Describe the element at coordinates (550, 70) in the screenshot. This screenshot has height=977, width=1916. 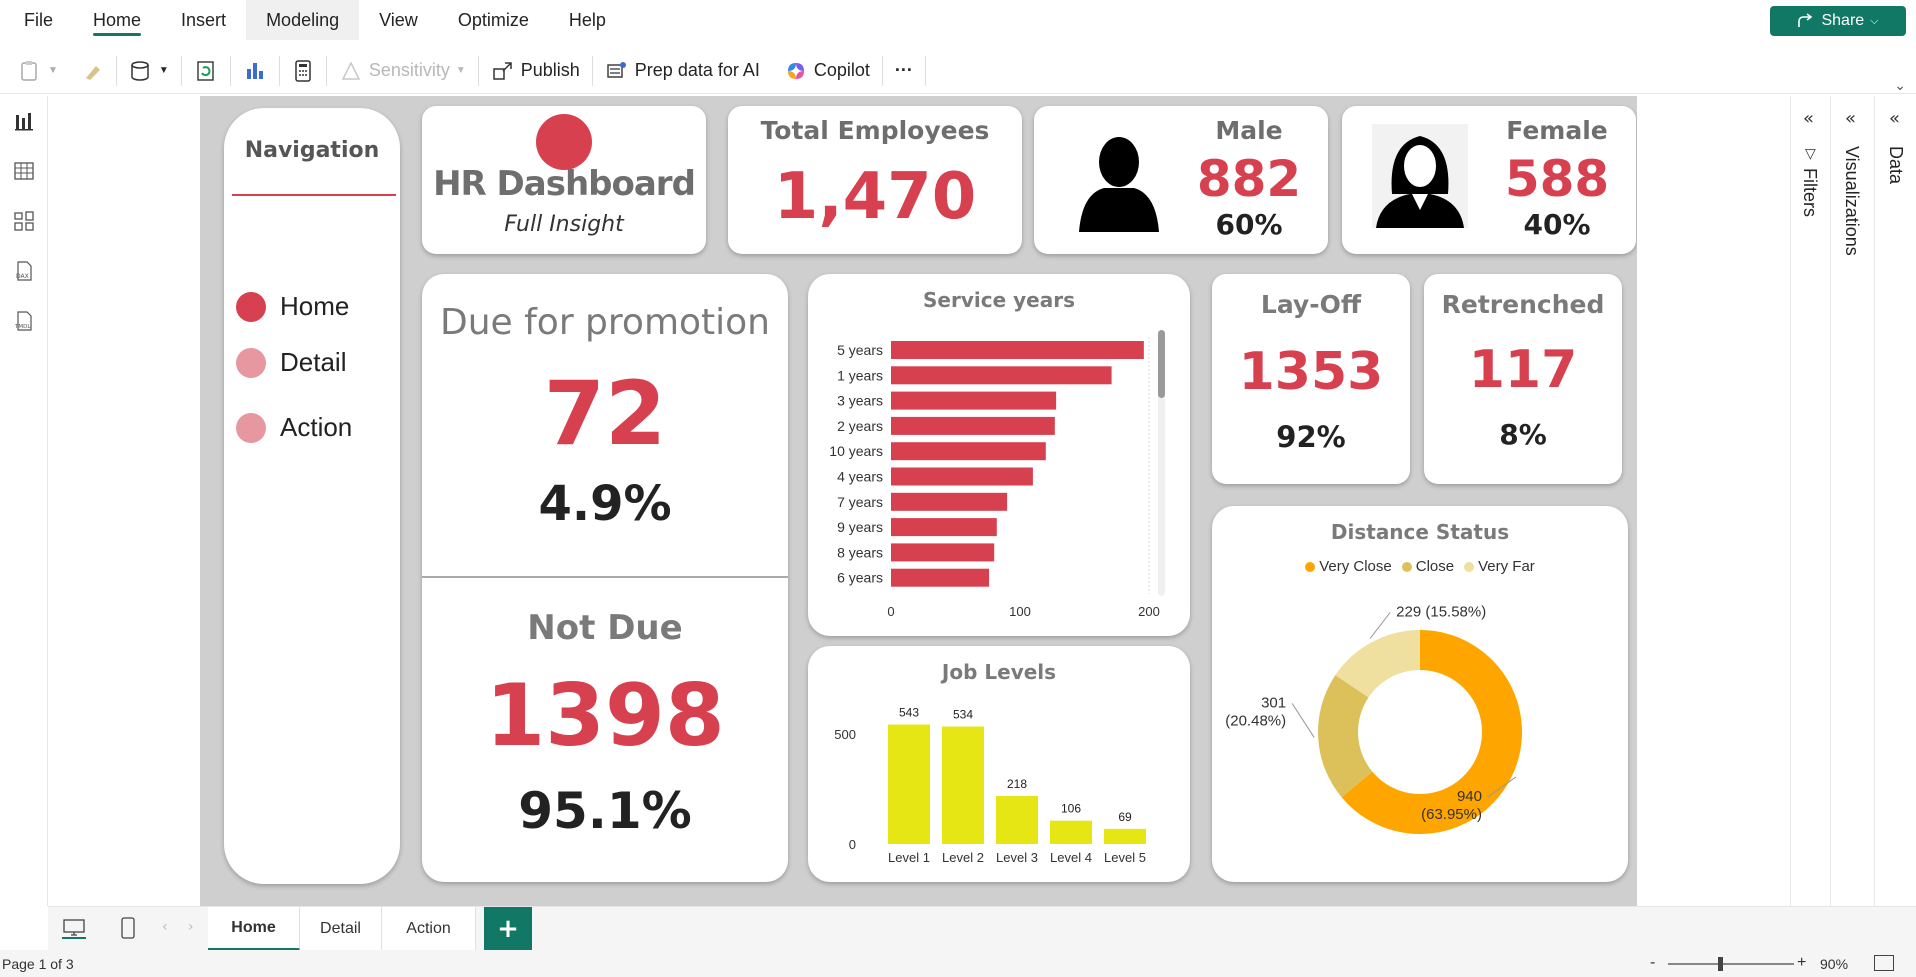
I see `publish-label: Publish` at that location.